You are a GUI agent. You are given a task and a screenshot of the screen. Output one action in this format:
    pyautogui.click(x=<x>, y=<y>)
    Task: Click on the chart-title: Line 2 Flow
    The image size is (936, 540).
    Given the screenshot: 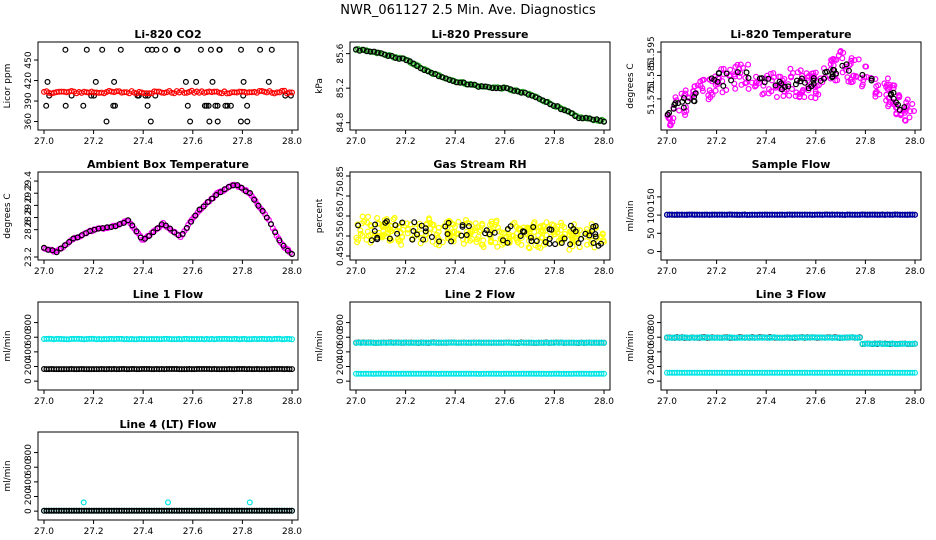 What is the action you would take?
    pyautogui.click(x=480, y=294)
    